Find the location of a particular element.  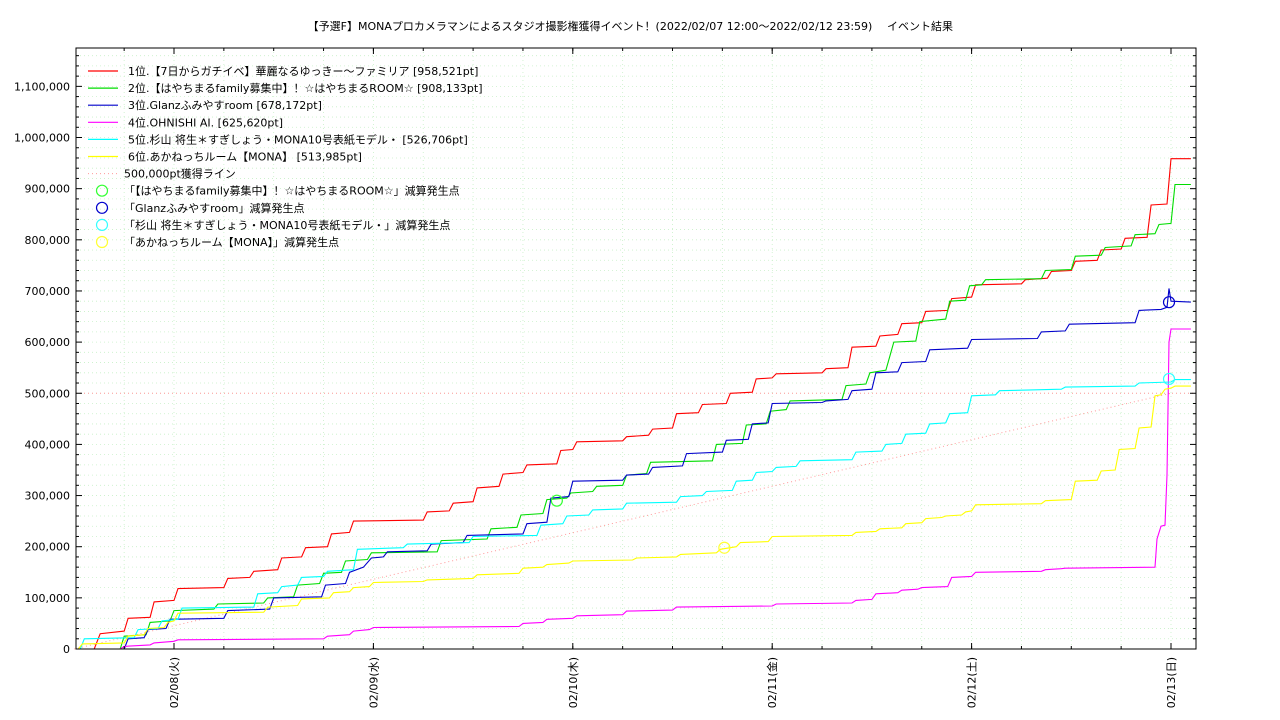

x-tick-label: 02/08(火) is located at coordinates (174, 682).